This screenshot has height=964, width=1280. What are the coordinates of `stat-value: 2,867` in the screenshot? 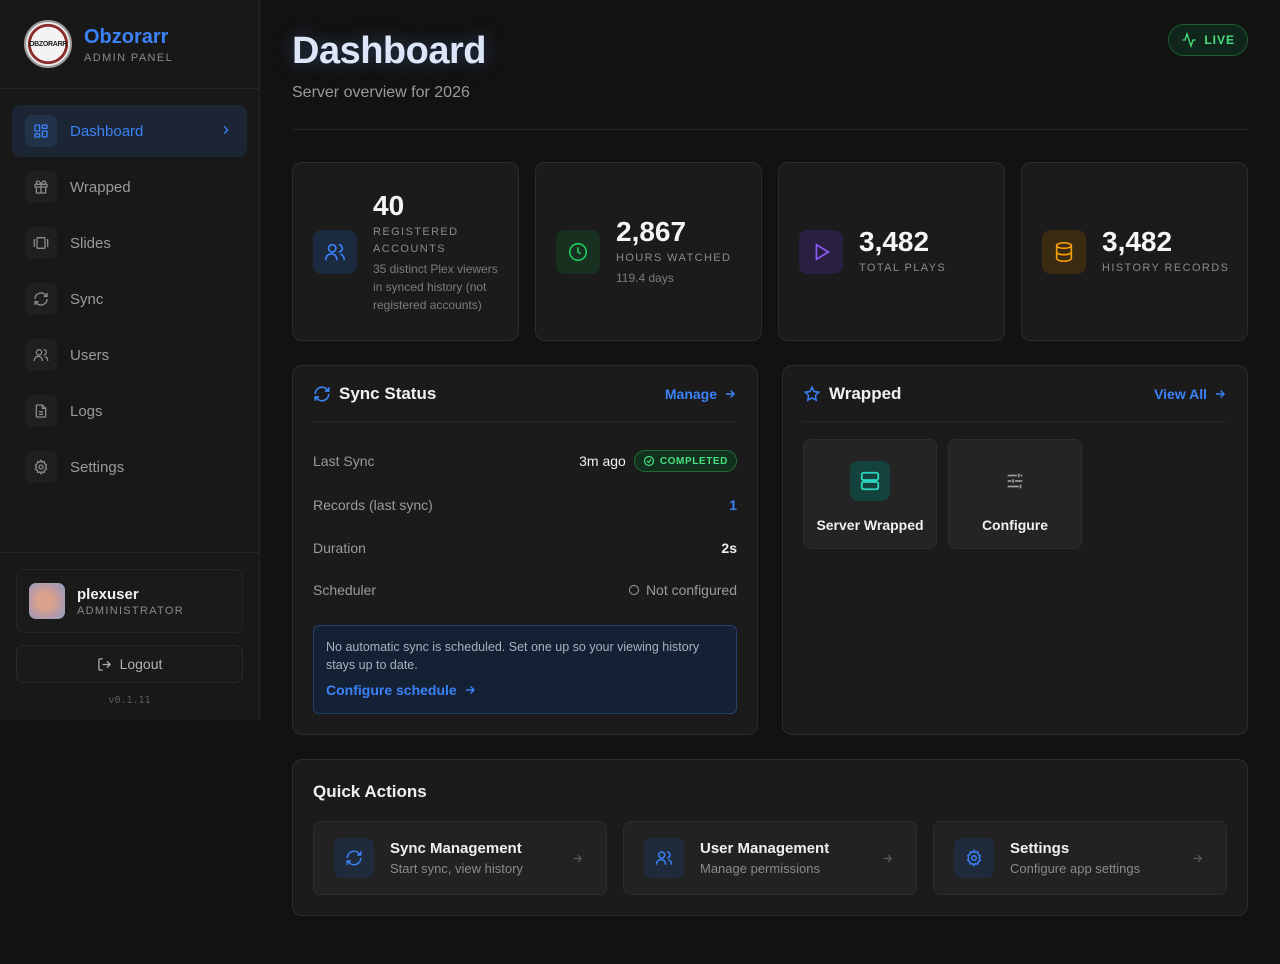 It's located at (651, 231).